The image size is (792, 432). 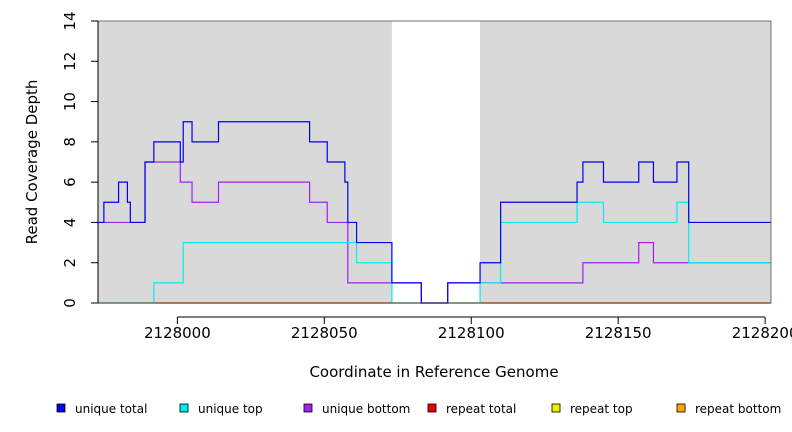 What do you see at coordinates (70, 101) in the screenshot?
I see `y-tick-label: 10` at bounding box center [70, 101].